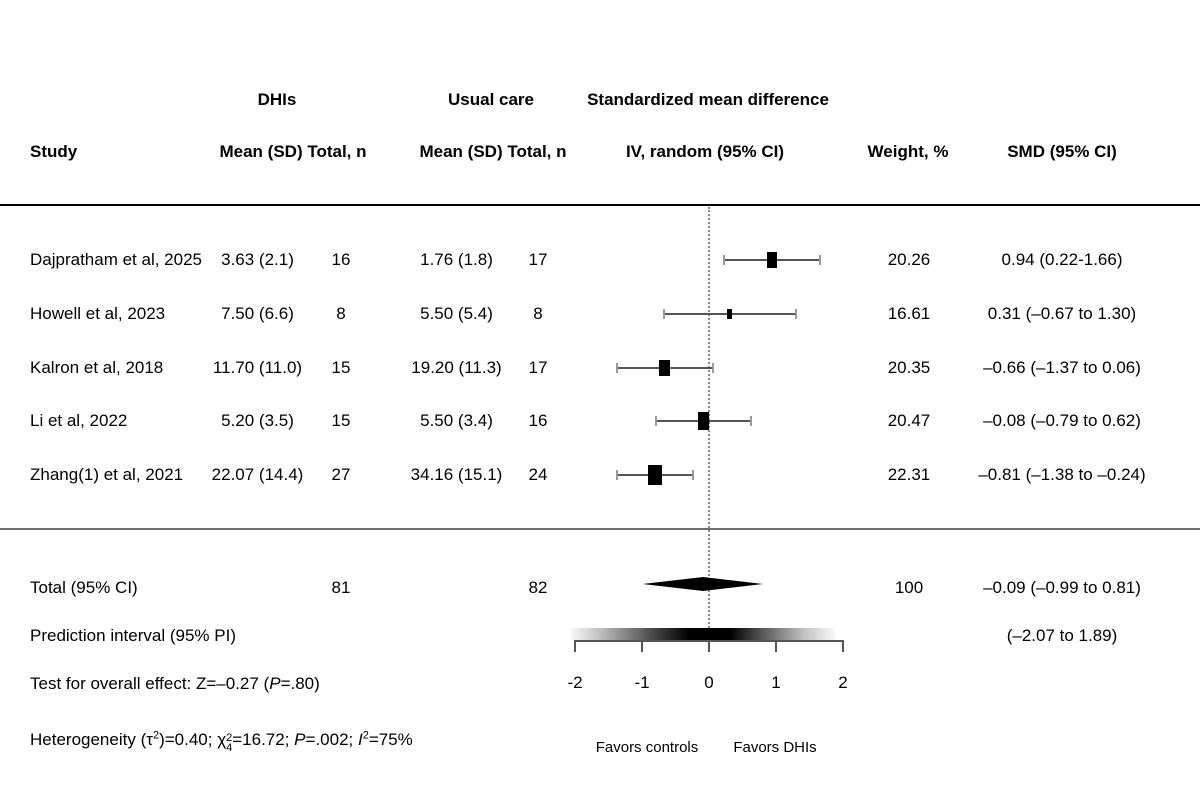 The height and width of the screenshot is (800, 1200). I want to click on uc-mean-sd: 5.50 (3.4), so click(456, 420).